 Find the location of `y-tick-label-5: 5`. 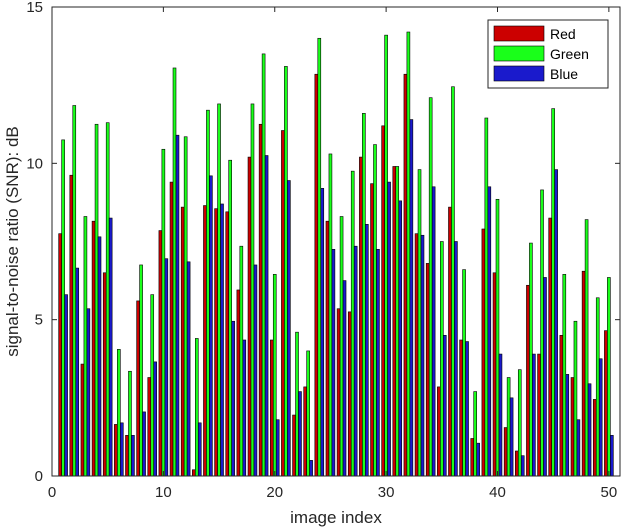

y-tick-label-5: 5 is located at coordinates (39, 320).